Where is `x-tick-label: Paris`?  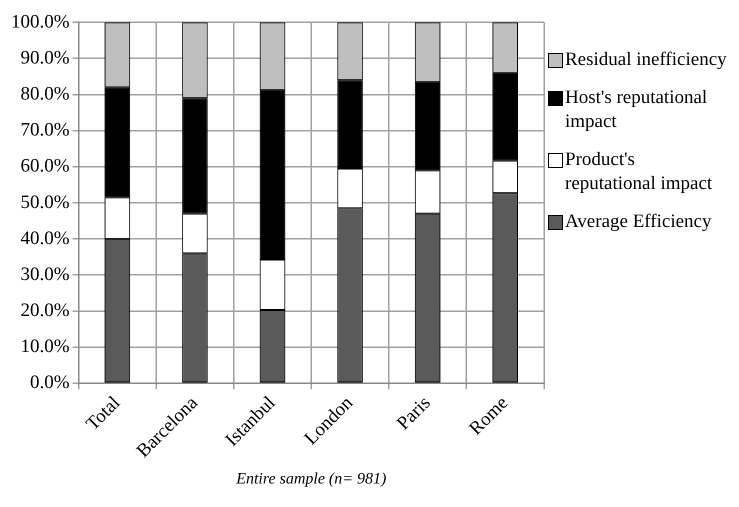
x-tick-label: Paris is located at coordinates (413, 413).